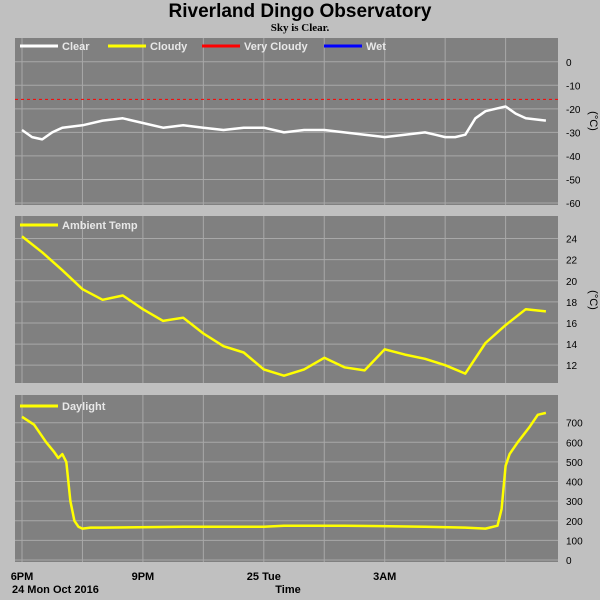  What do you see at coordinates (573, 180) in the screenshot?
I see `y-tick-label: -50` at bounding box center [573, 180].